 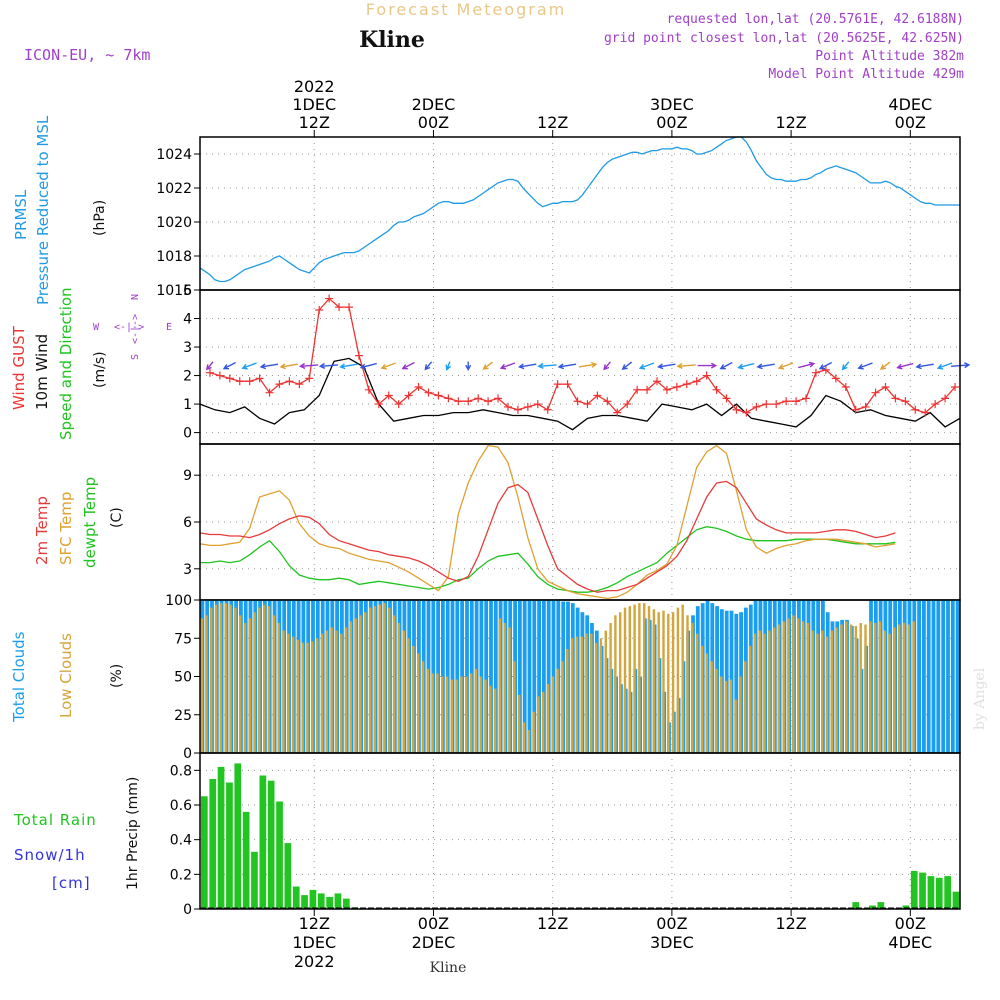 I want to click on wind-ytick-label: 0, so click(x=187, y=434).